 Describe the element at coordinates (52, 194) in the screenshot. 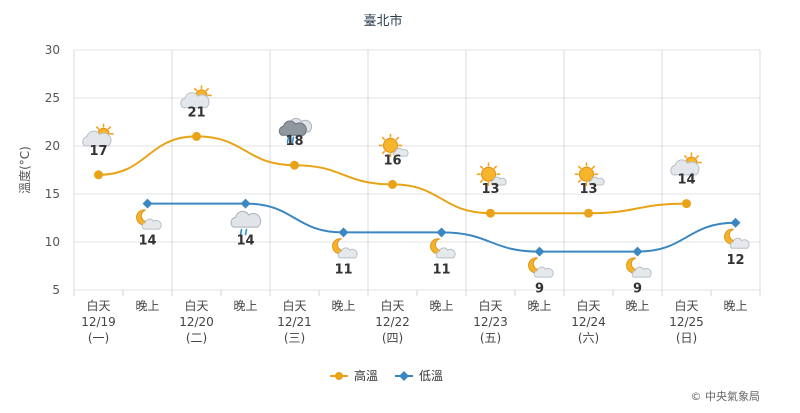

I see `y-tick-label: 15` at that location.